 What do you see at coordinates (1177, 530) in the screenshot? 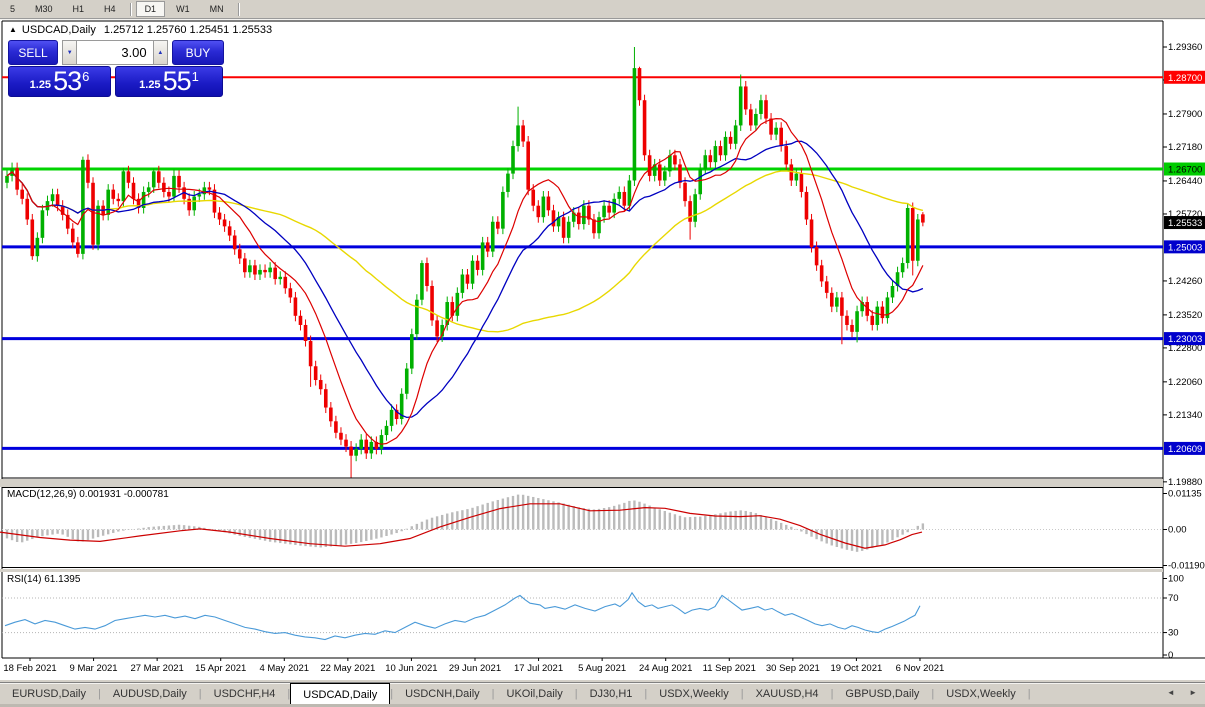
I see `macd-tick-label: 0.00` at bounding box center [1177, 530].